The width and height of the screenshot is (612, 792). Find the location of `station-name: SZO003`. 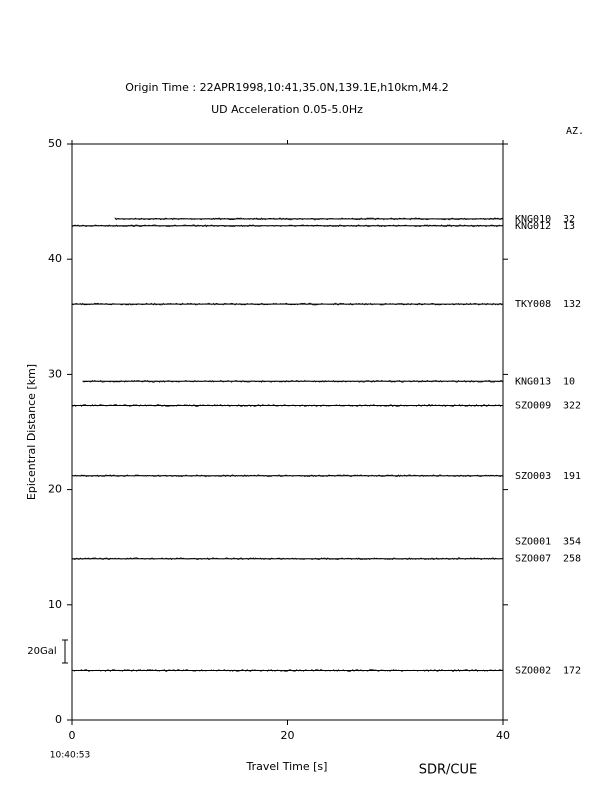

station-name: SZO003 is located at coordinates (533, 476).